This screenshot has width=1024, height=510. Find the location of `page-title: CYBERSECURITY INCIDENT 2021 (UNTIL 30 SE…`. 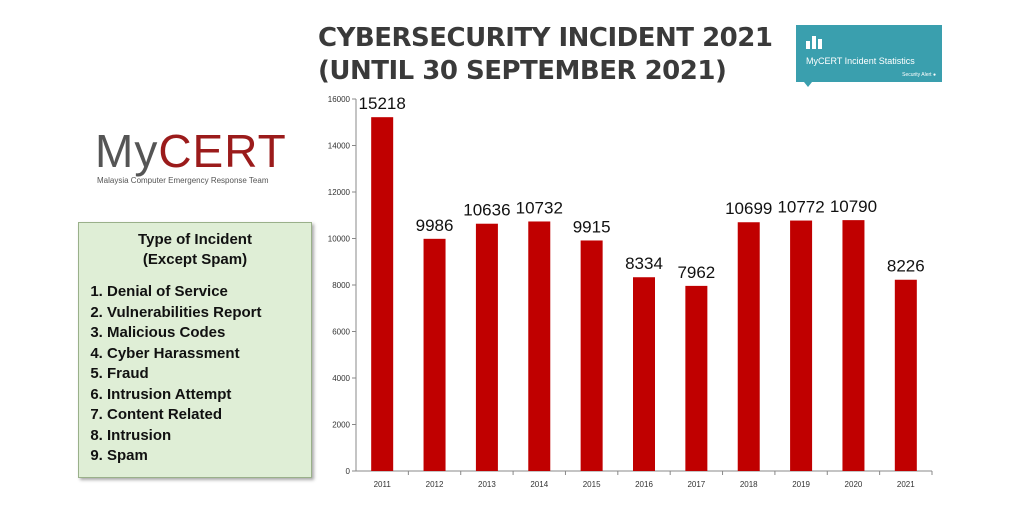

page-title: CYBERSECURITY INCIDENT 2021 (UNTIL 30 SE… is located at coordinates (545, 55).